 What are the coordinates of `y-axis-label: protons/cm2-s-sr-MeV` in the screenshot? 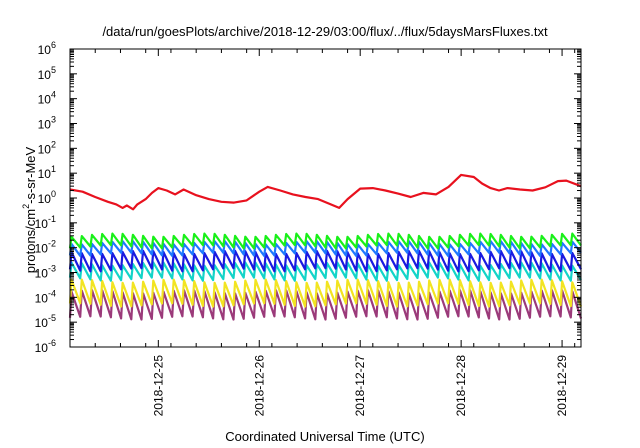 It's located at (29, 209).